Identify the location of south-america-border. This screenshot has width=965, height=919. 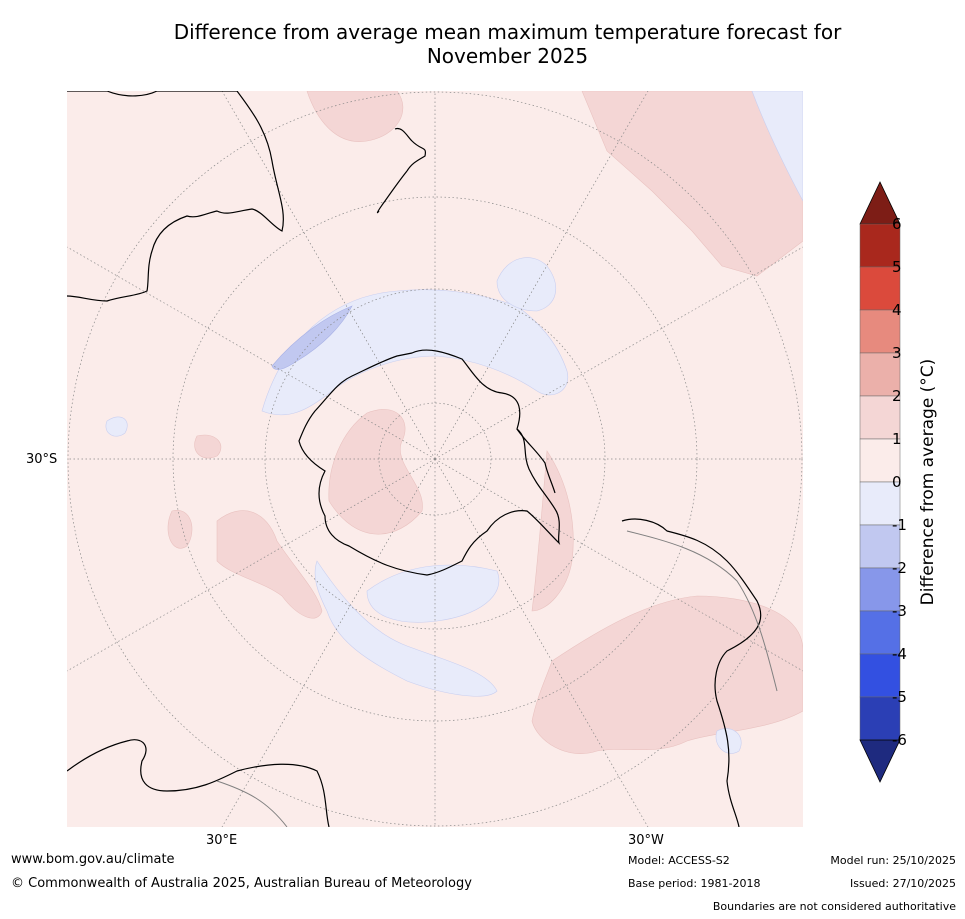
(702, 611).